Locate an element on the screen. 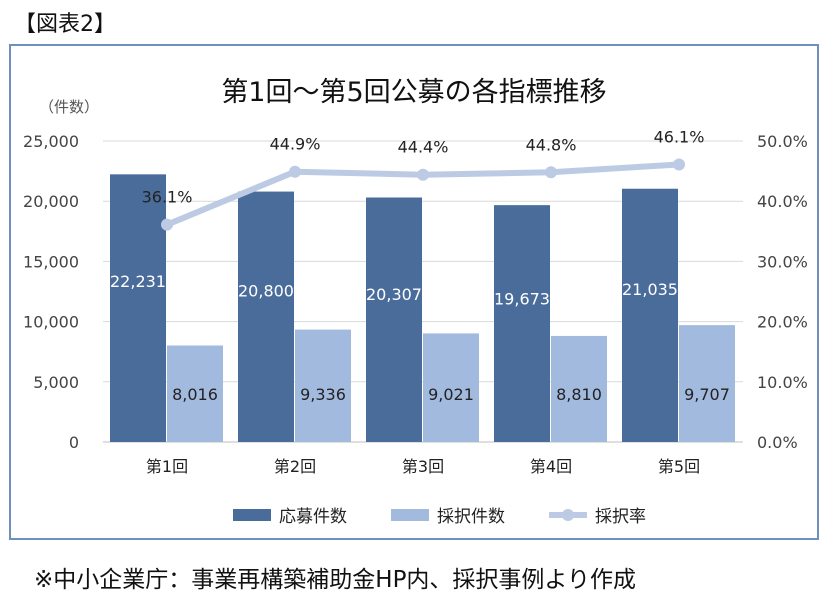 The width and height of the screenshot is (831, 603). legend-label: 応募件数 is located at coordinates (313, 517).